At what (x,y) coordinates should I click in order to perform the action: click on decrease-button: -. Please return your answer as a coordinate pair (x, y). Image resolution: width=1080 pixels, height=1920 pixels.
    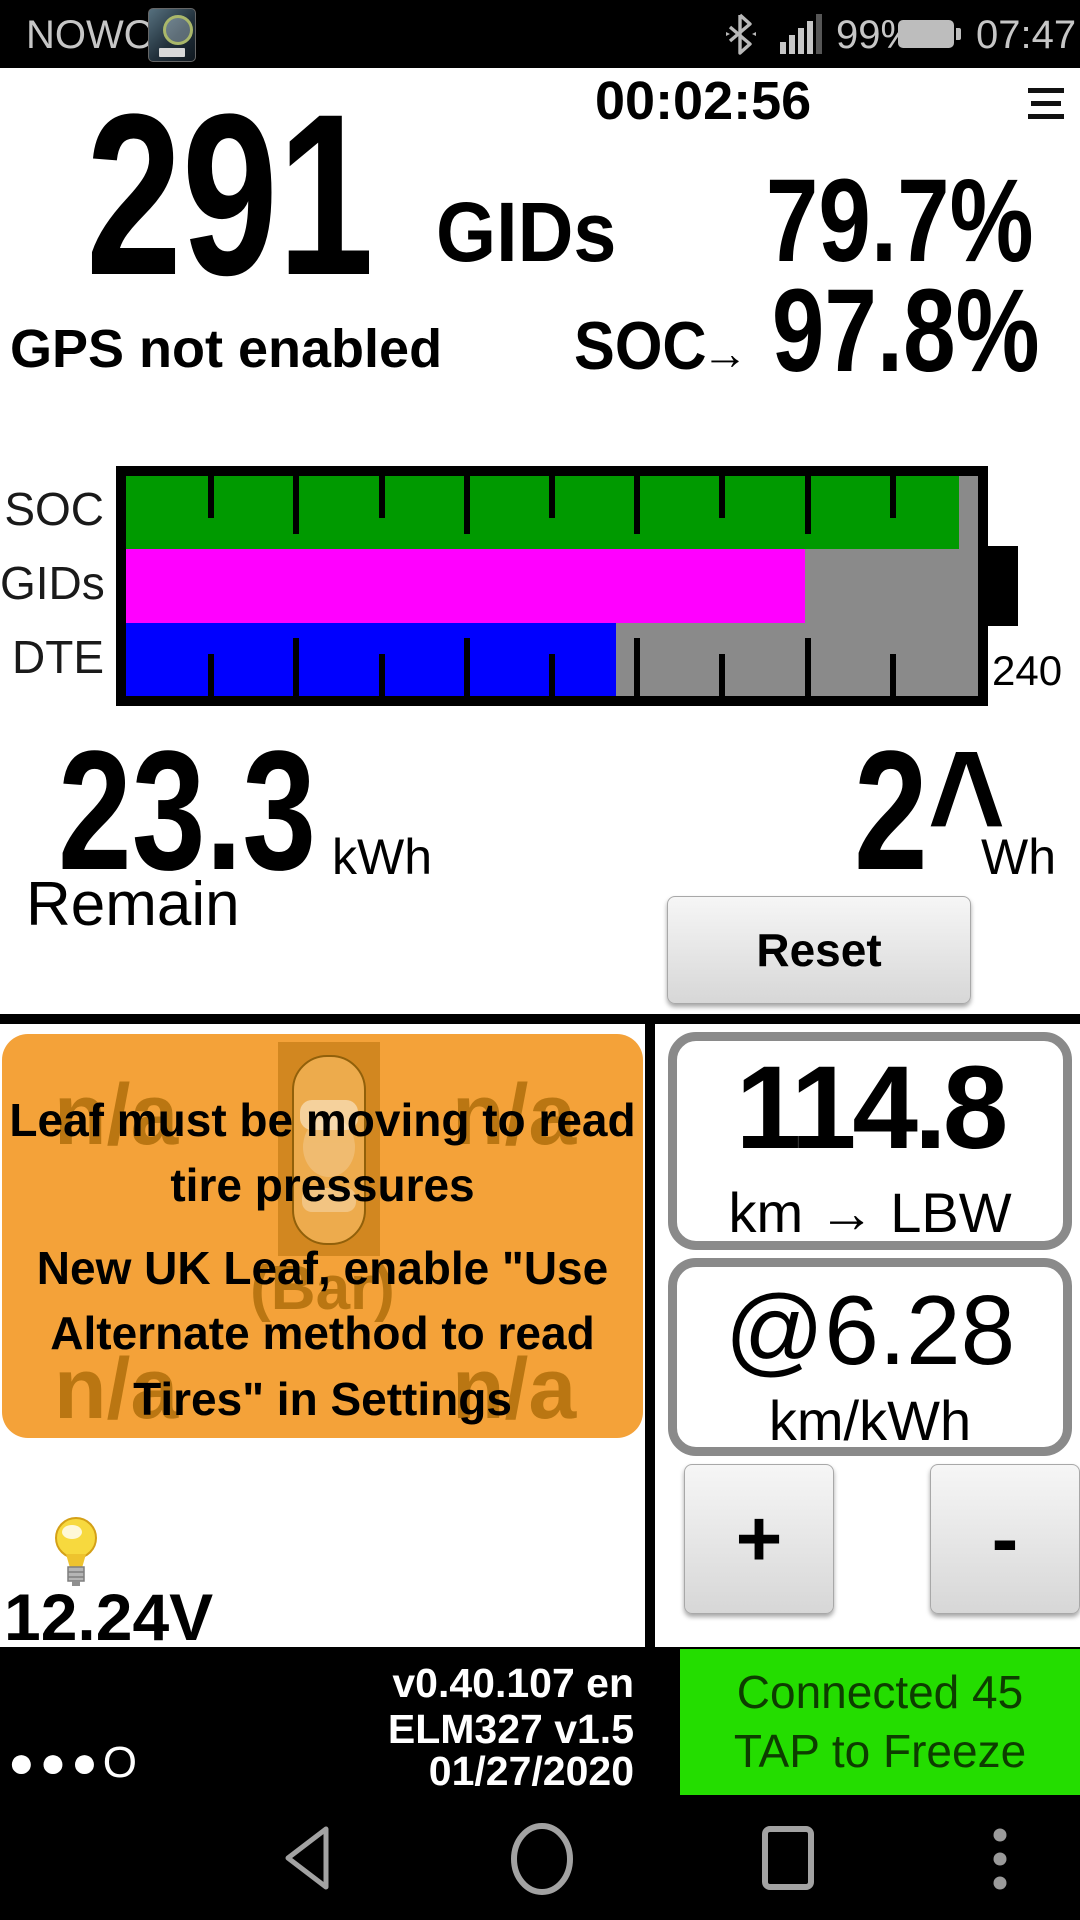
    Looking at the image, I should click on (1005, 1539).